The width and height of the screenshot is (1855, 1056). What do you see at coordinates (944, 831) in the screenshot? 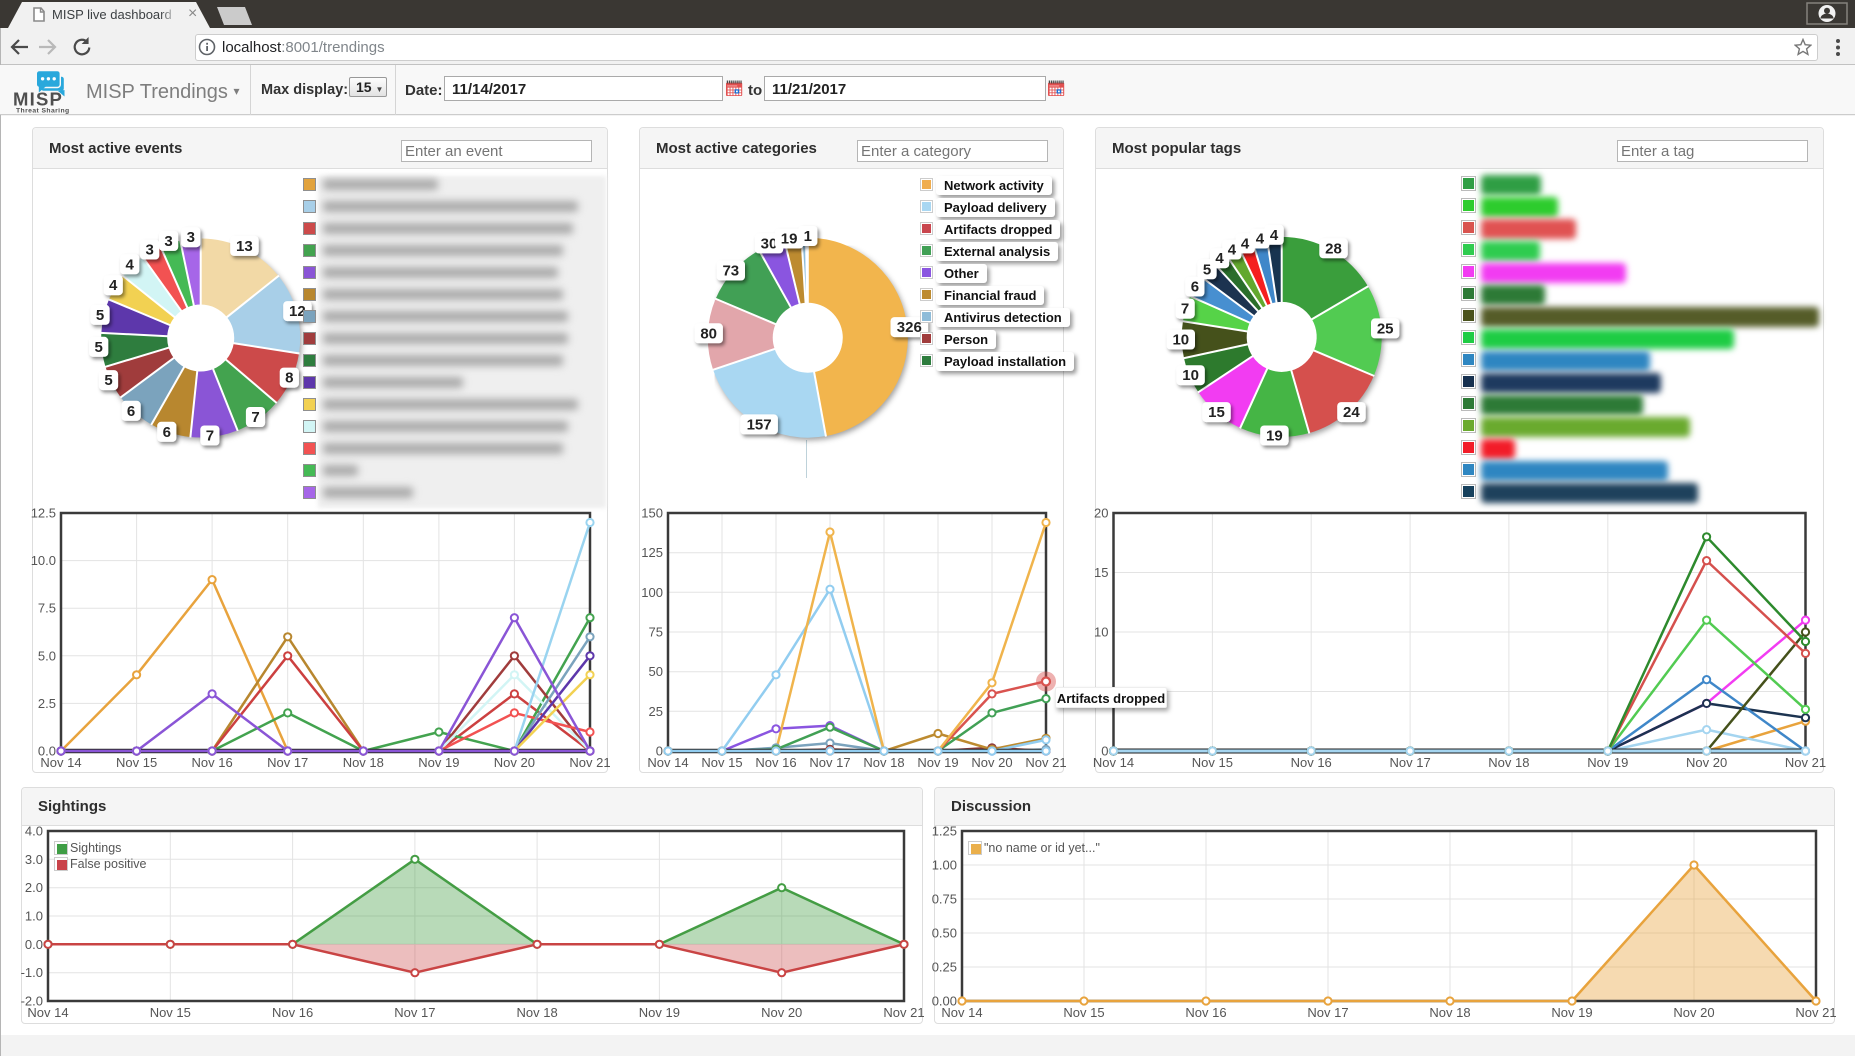
I see `svg-text: 1.25` at bounding box center [944, 831].